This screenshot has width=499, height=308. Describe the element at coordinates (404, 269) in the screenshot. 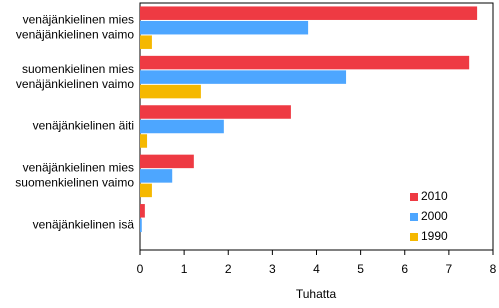

I see `x-tick-label: 6` at that location.